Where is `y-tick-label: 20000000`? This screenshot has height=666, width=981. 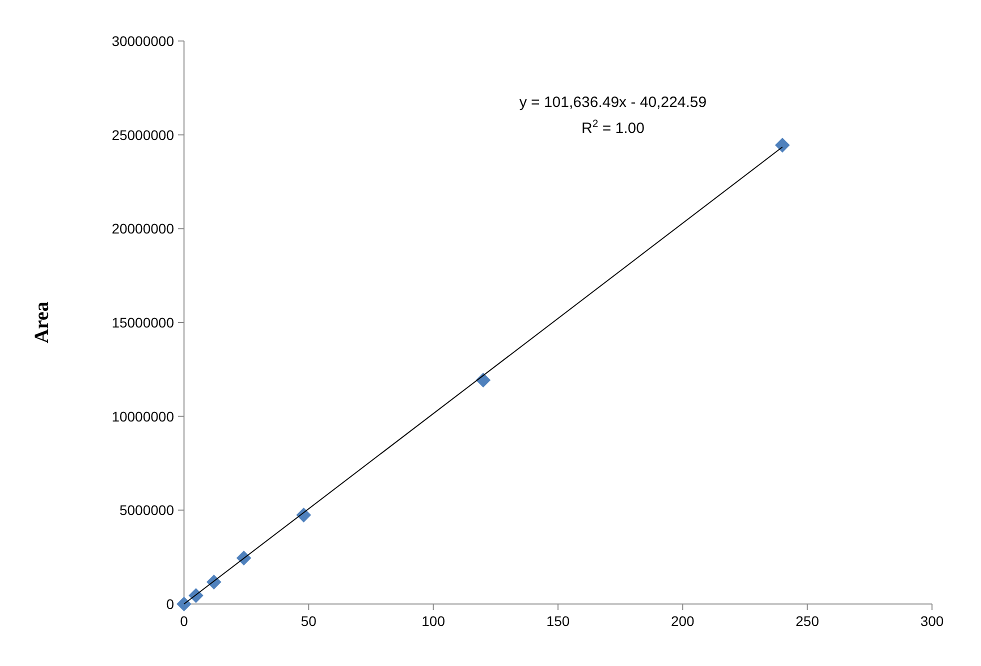 y-tick-label: 20000000 is located at coordinates (143, 228).